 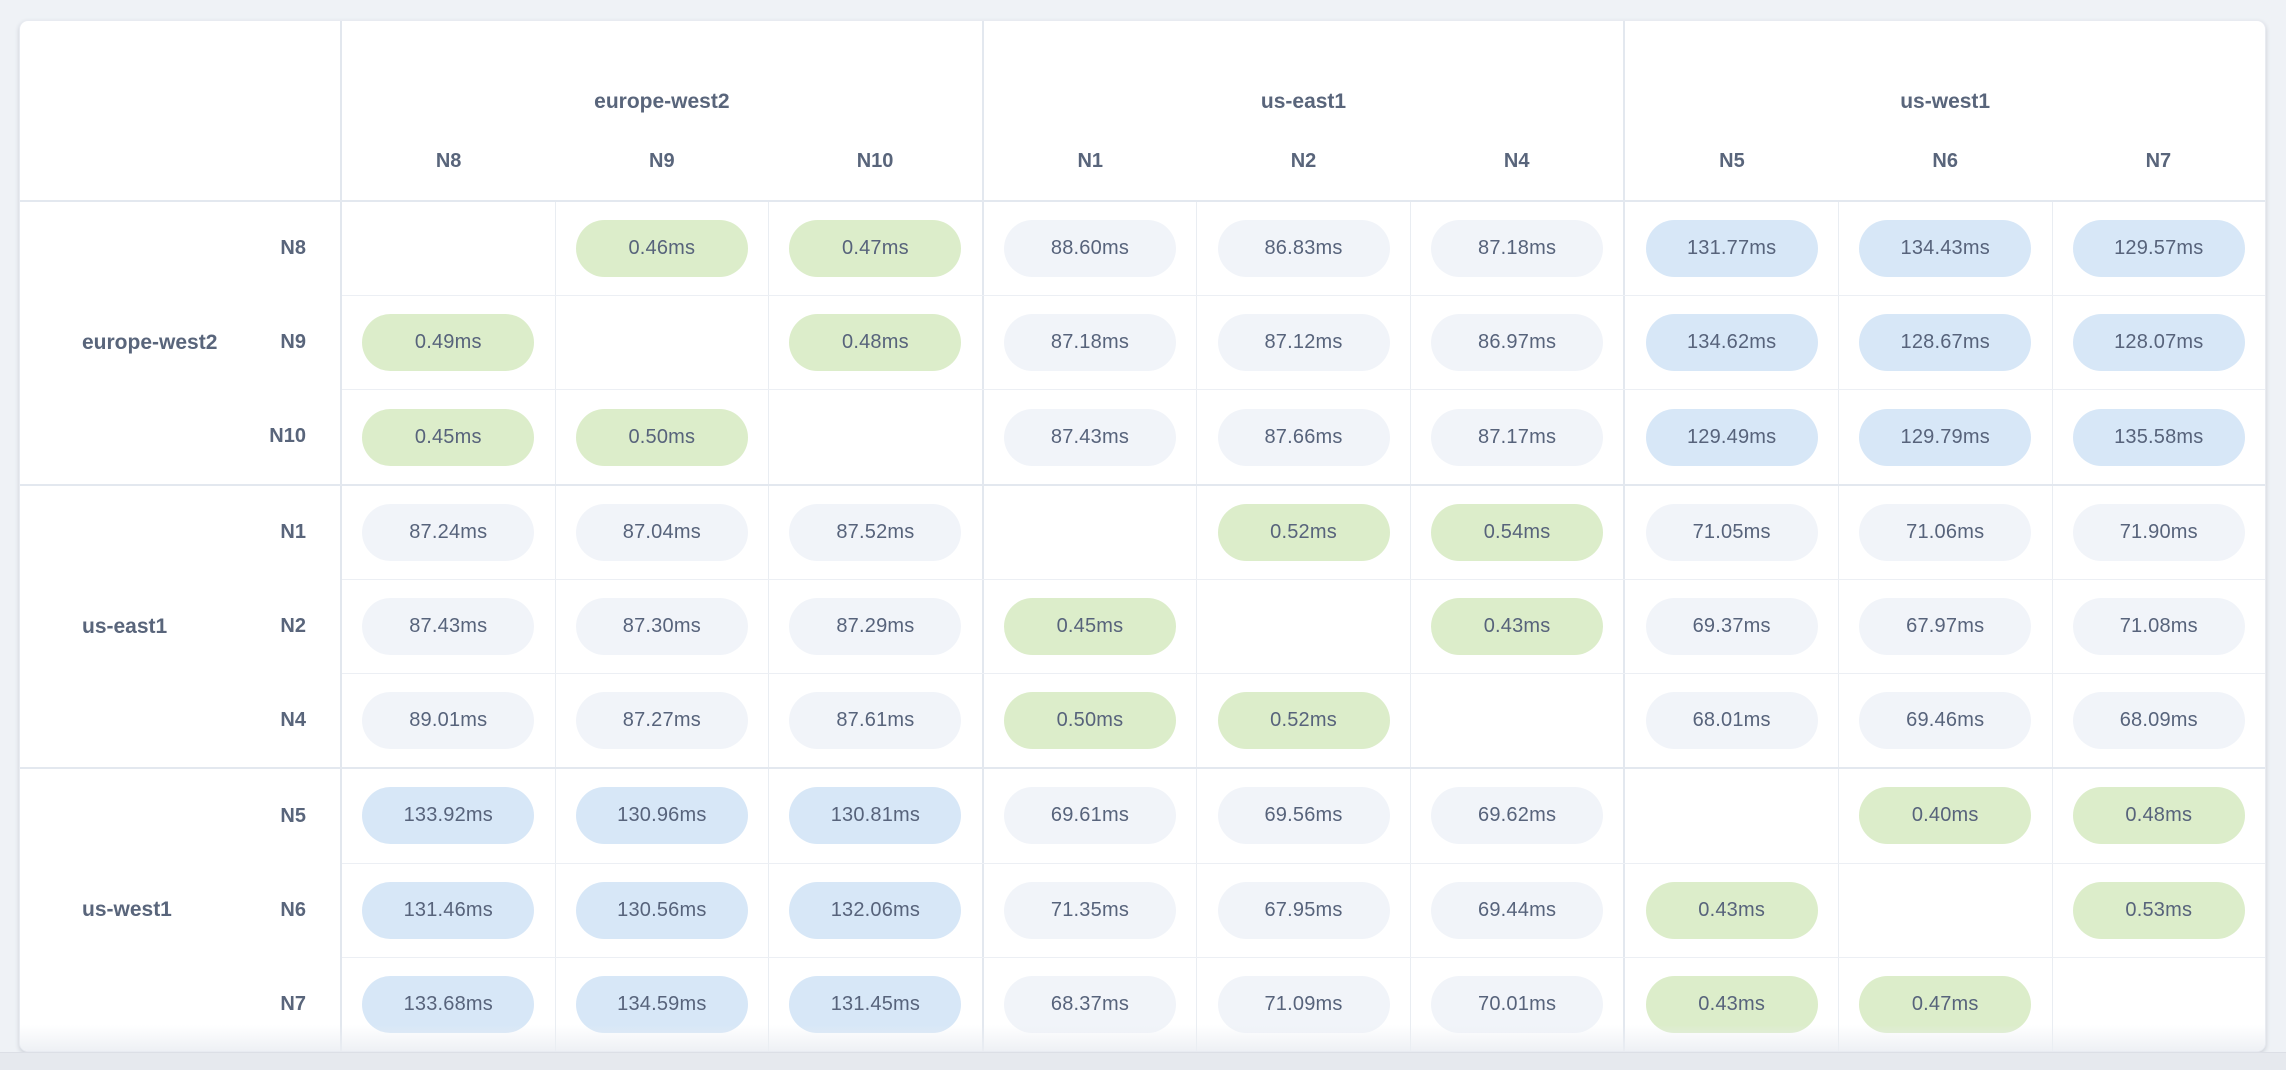 What do you see at coordinates (661, 1004) in the screenshot?
I see `latency-pill: 134.59ms` at bounding box center [661, 1004].